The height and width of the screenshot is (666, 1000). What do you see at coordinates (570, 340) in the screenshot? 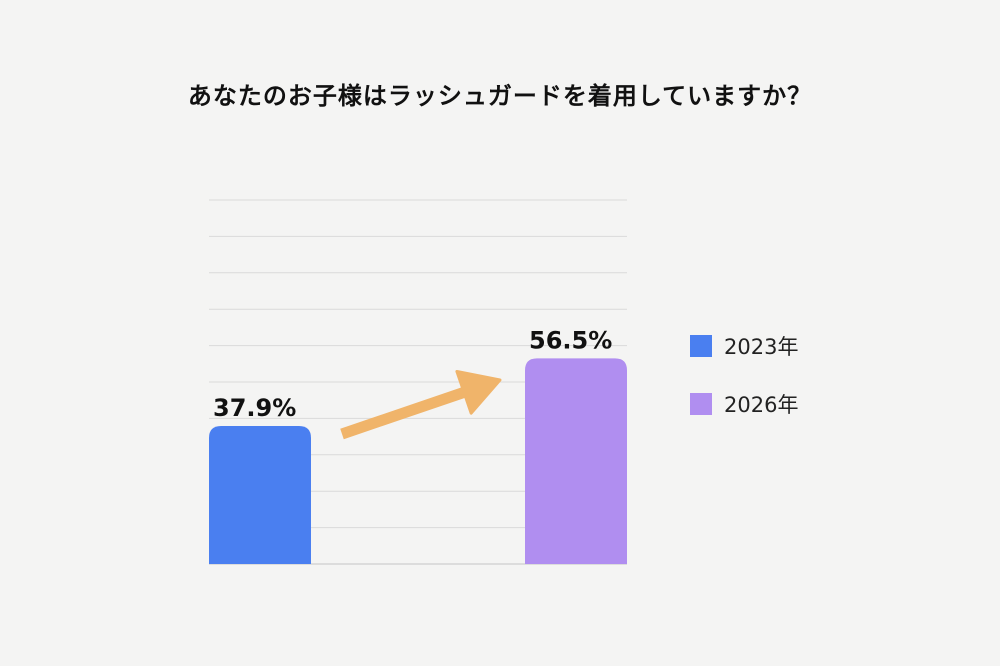
I see `value-label-2026年: 56.5%` at bounding box center [570, 340].